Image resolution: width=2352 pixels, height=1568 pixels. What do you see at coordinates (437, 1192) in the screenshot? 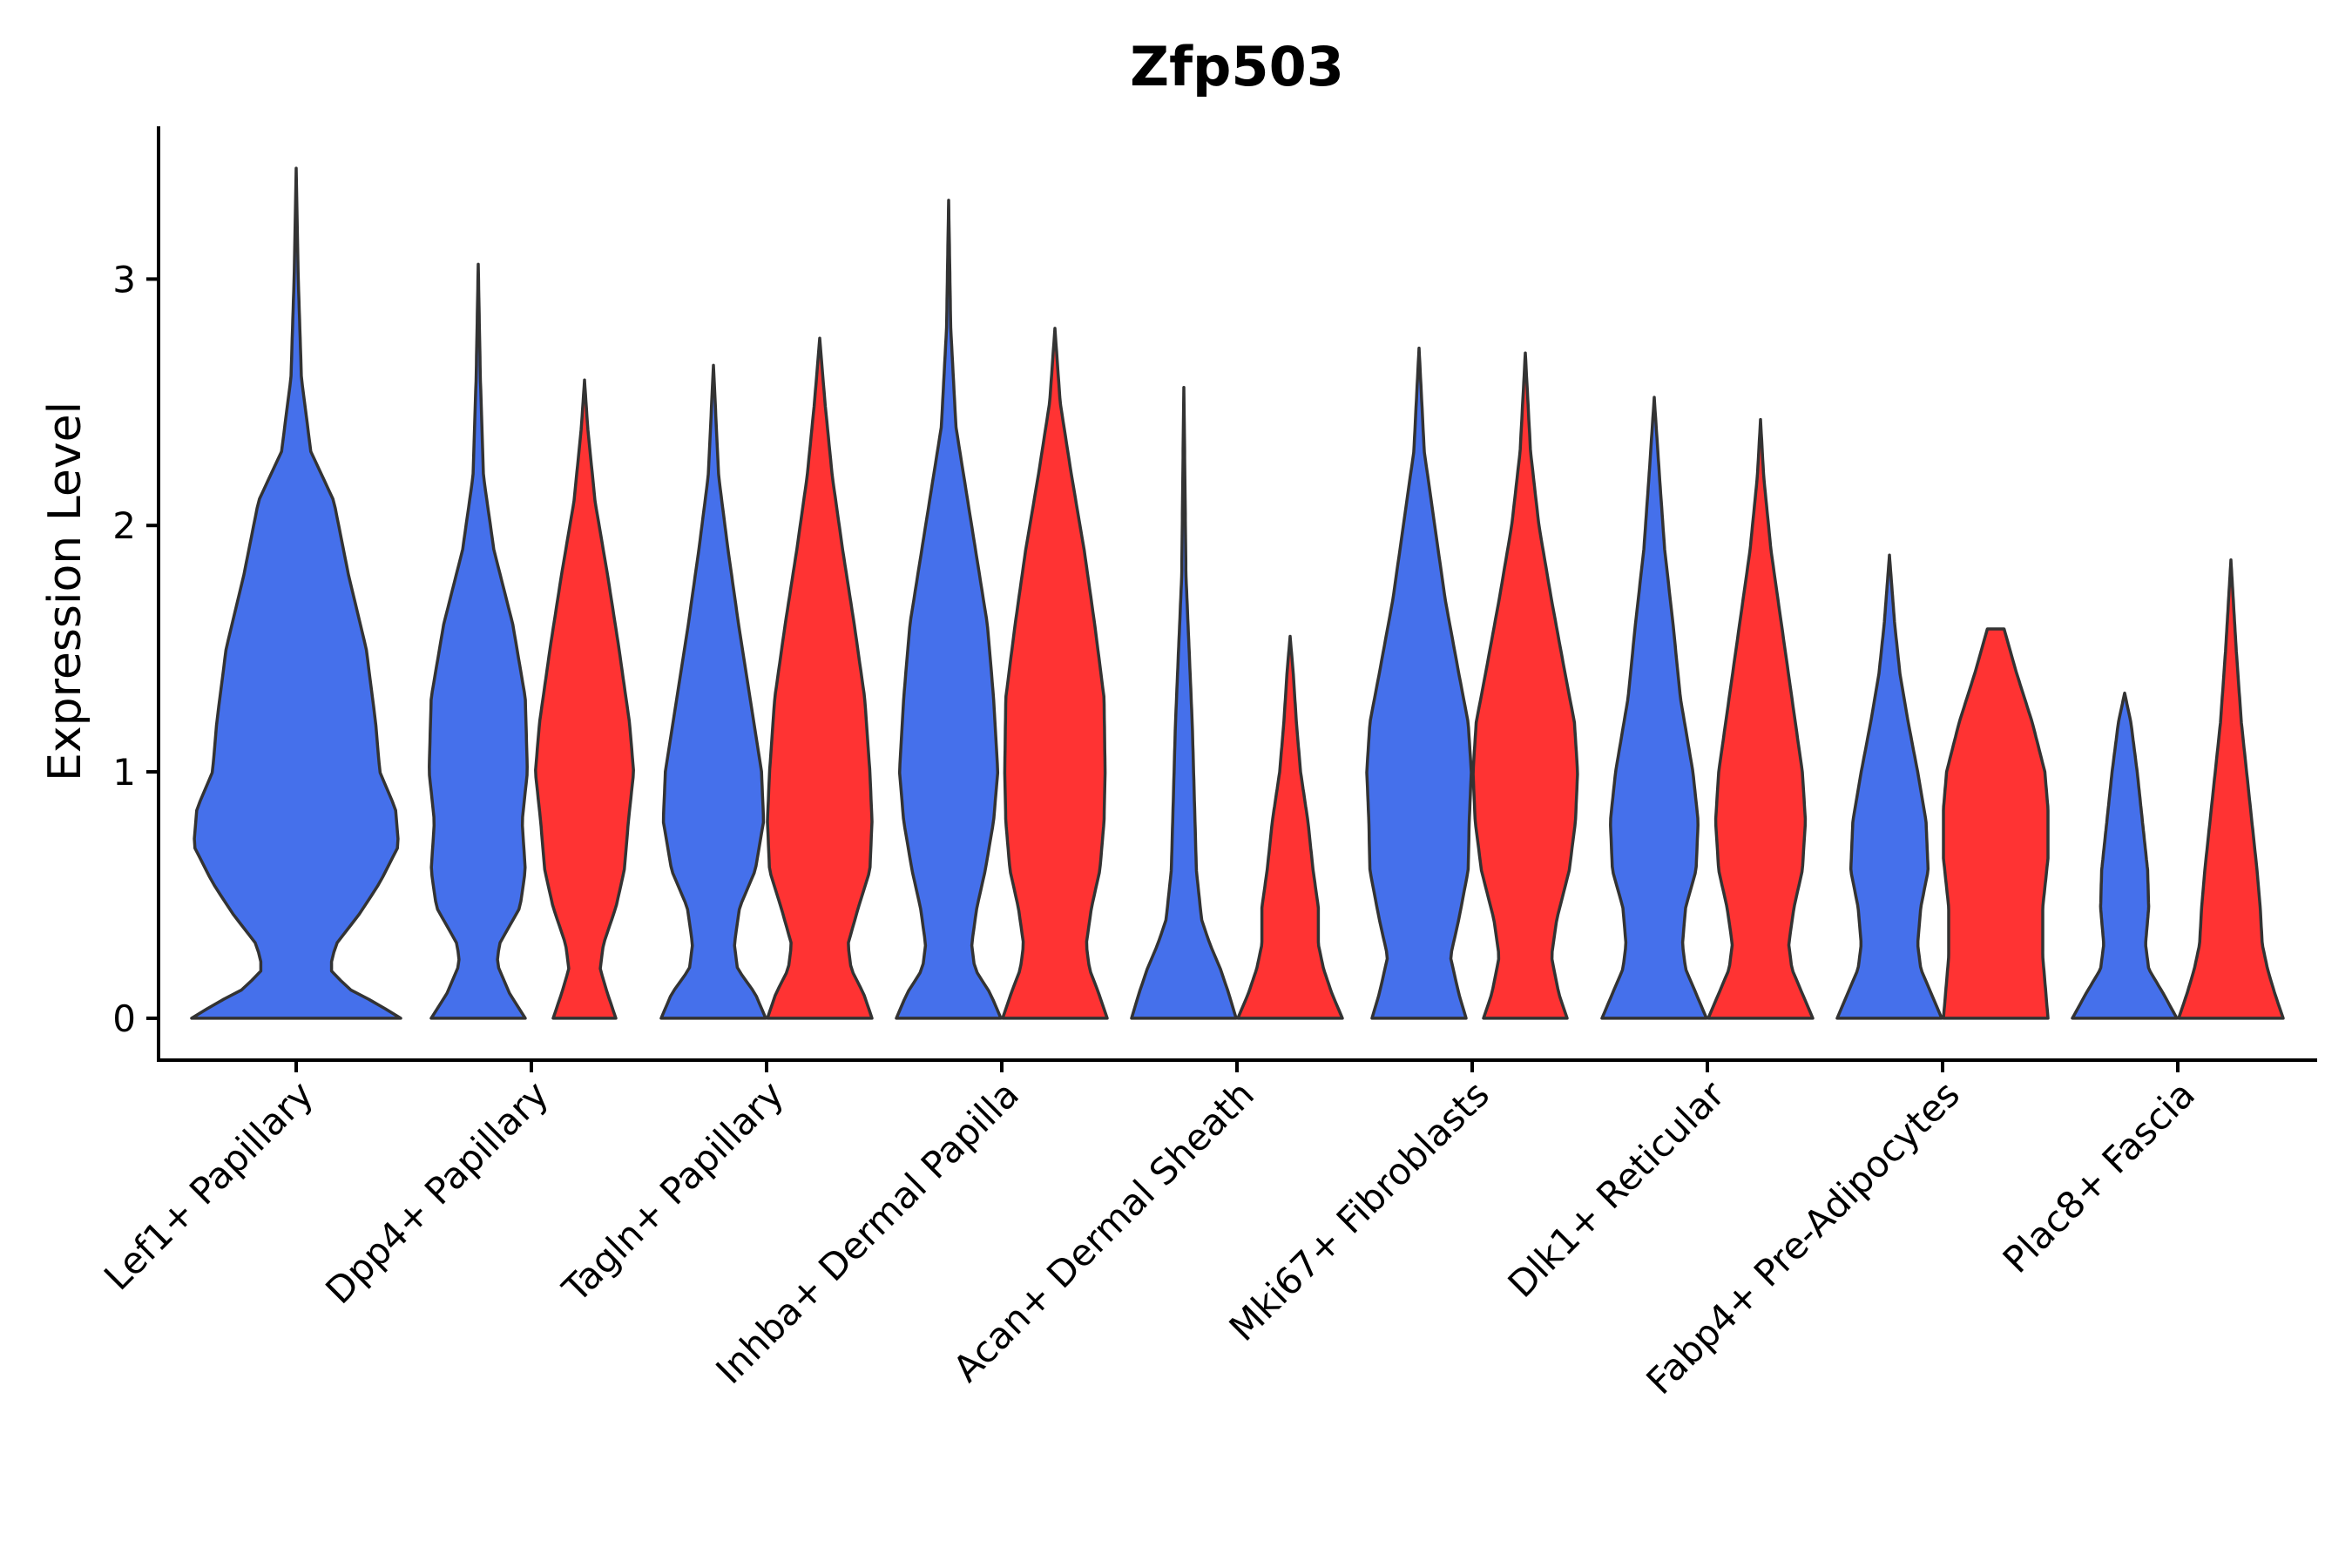
I see `x-tick-label: Dpp4+ Papillary` at bounding box center [437, 1192].